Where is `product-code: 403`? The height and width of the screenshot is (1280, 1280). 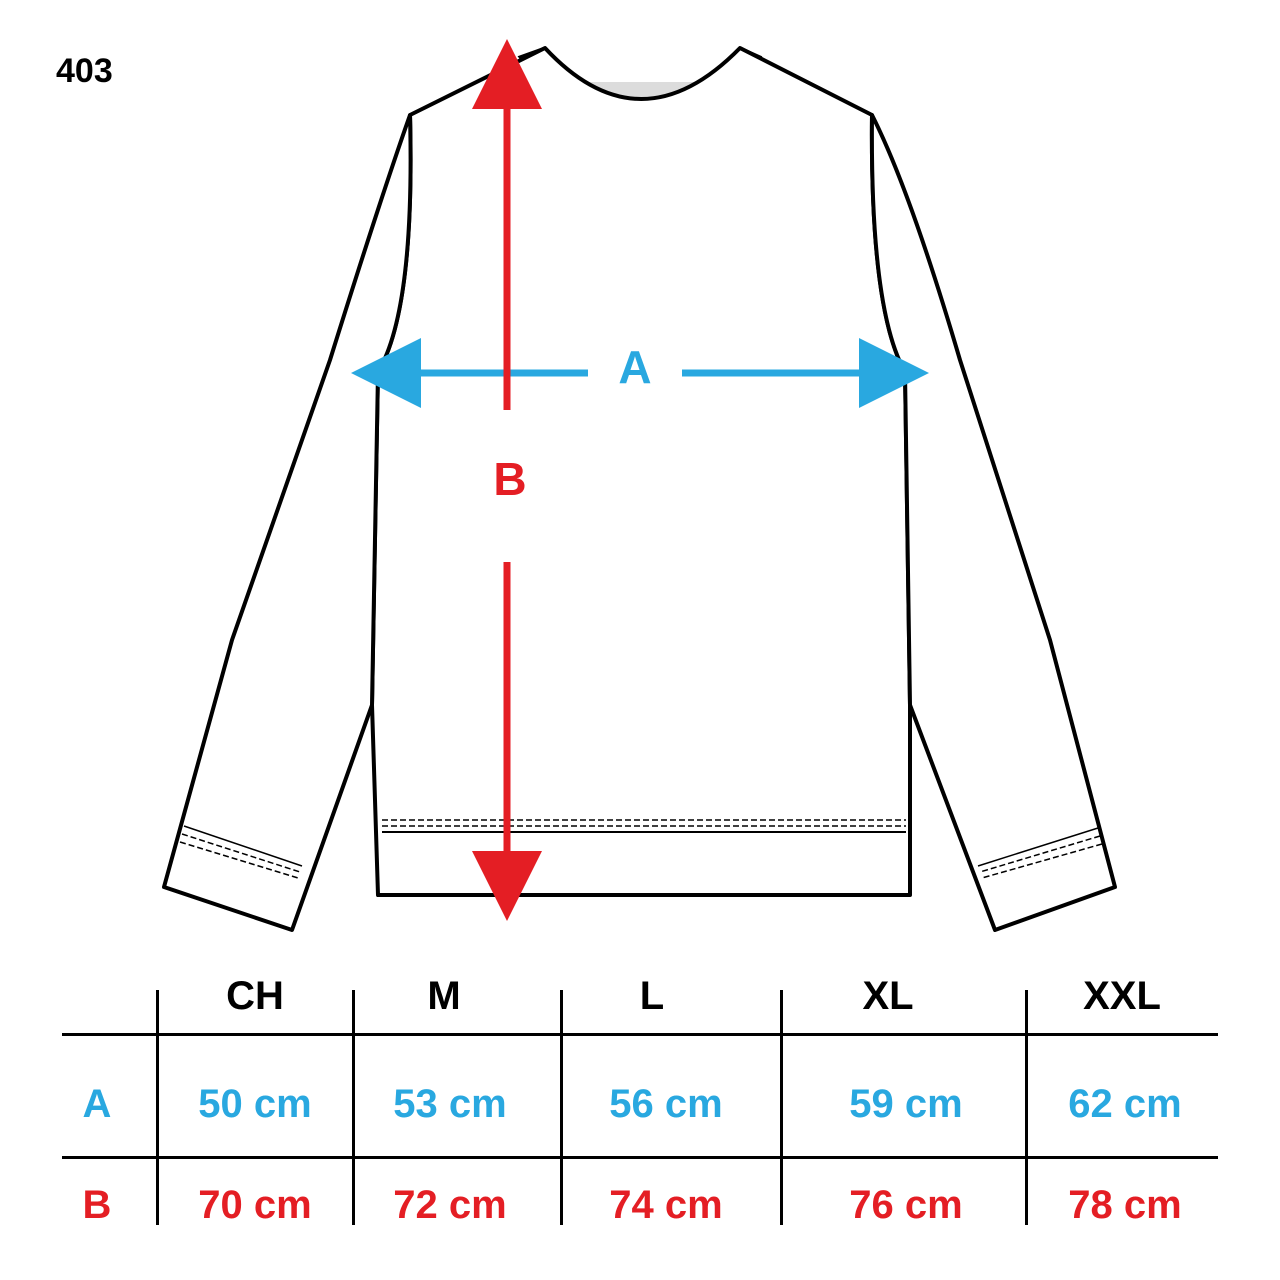 product-code: 403 is located at coordinates (84, 71).